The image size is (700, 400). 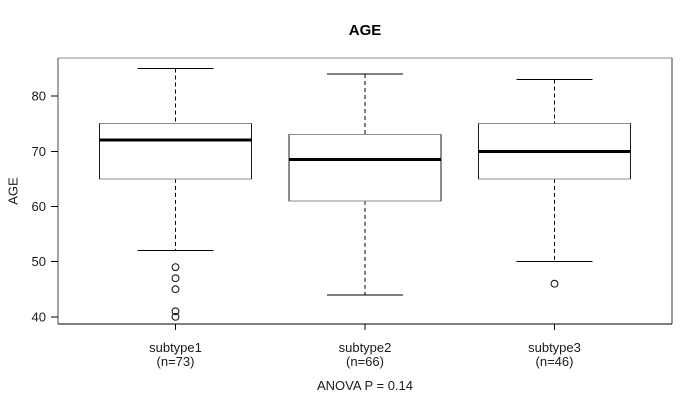 What do you see at coordinates (365, 385) in the screenshot?
I see `anova-annotation: ANOVA P = 0.14` at bounding box center [365, 385].